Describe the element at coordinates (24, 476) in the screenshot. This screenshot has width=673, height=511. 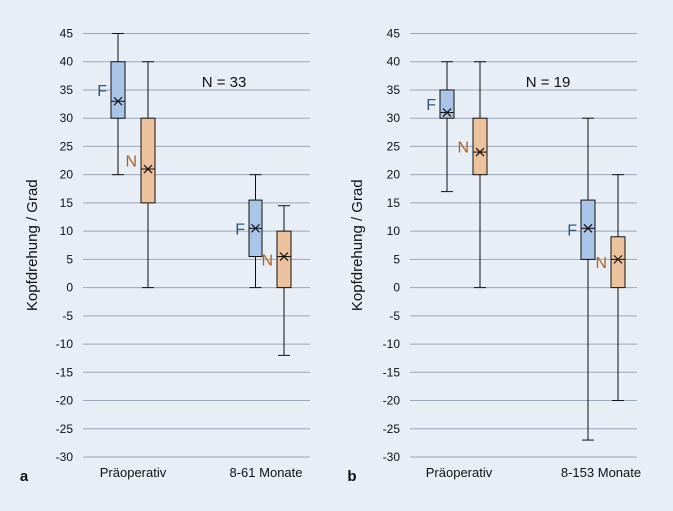
I see `panel-label: a` at that location.